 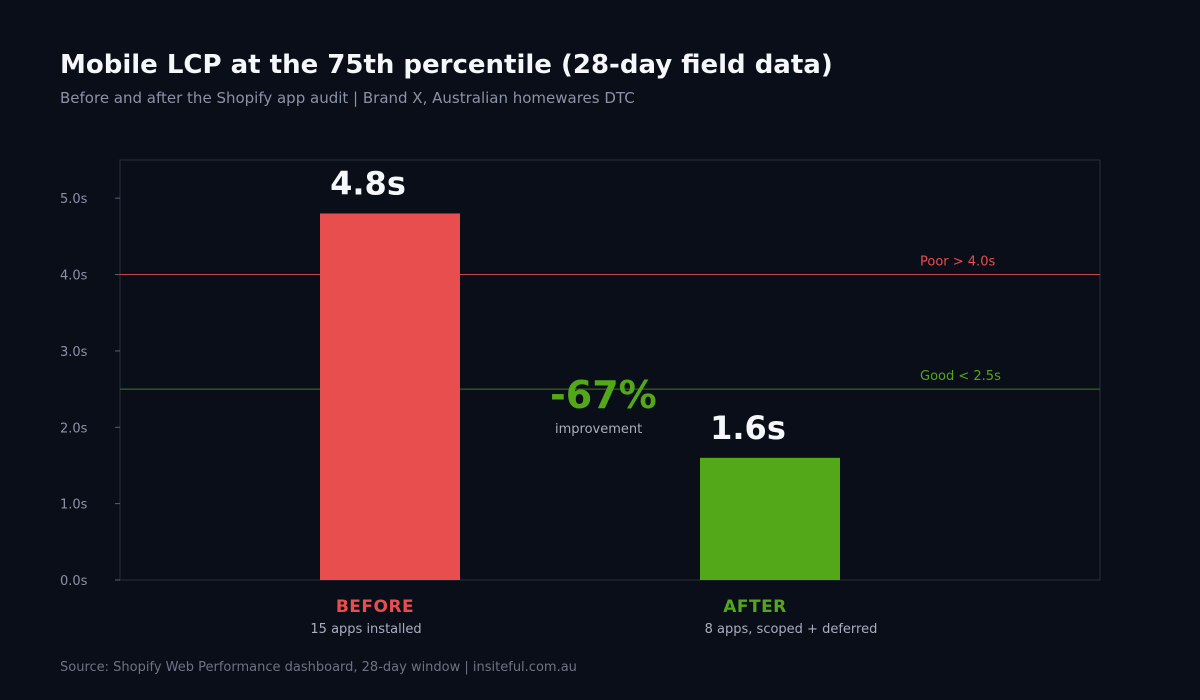 I want to click on y-tick-label: 4.0s, so click(x=74, y=276).